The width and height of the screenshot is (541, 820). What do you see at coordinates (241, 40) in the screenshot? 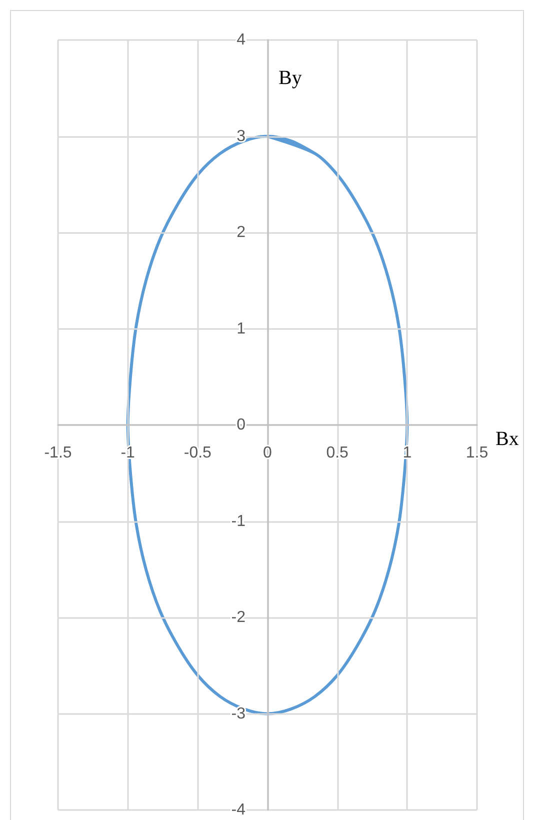
I see `y-tick-label: 4` at bounding box center [241, 40].